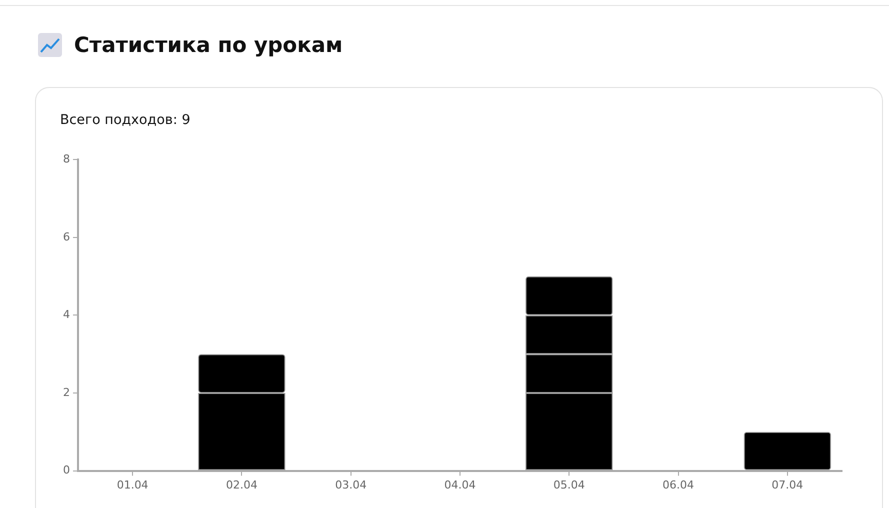 This screenshot has height=508, width=889. What do you see at coordinates (66, 470) in the screenshot?
I see `y-tick-label: 0` at bounding box center [66, 470].